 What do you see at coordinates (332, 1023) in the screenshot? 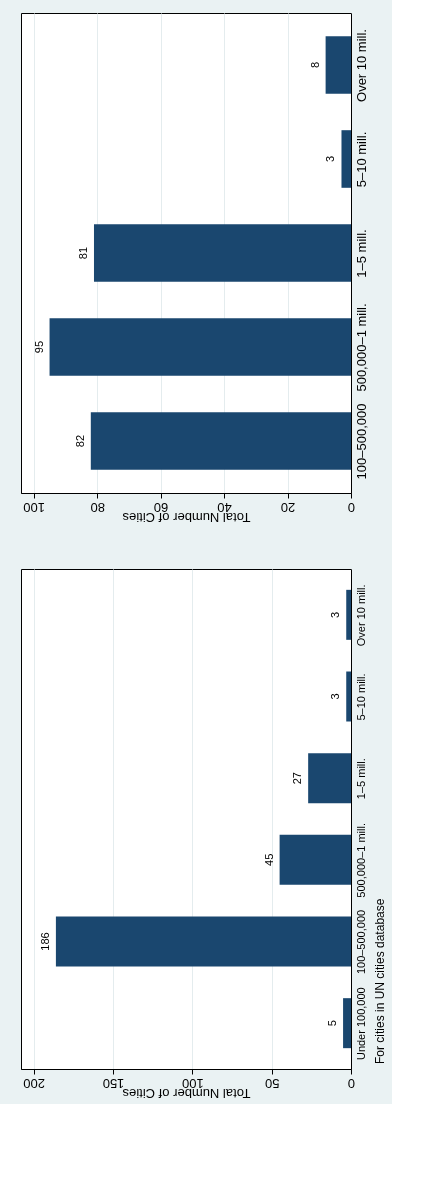
I see `data-label: 5` at bounding box center [332, 1023].